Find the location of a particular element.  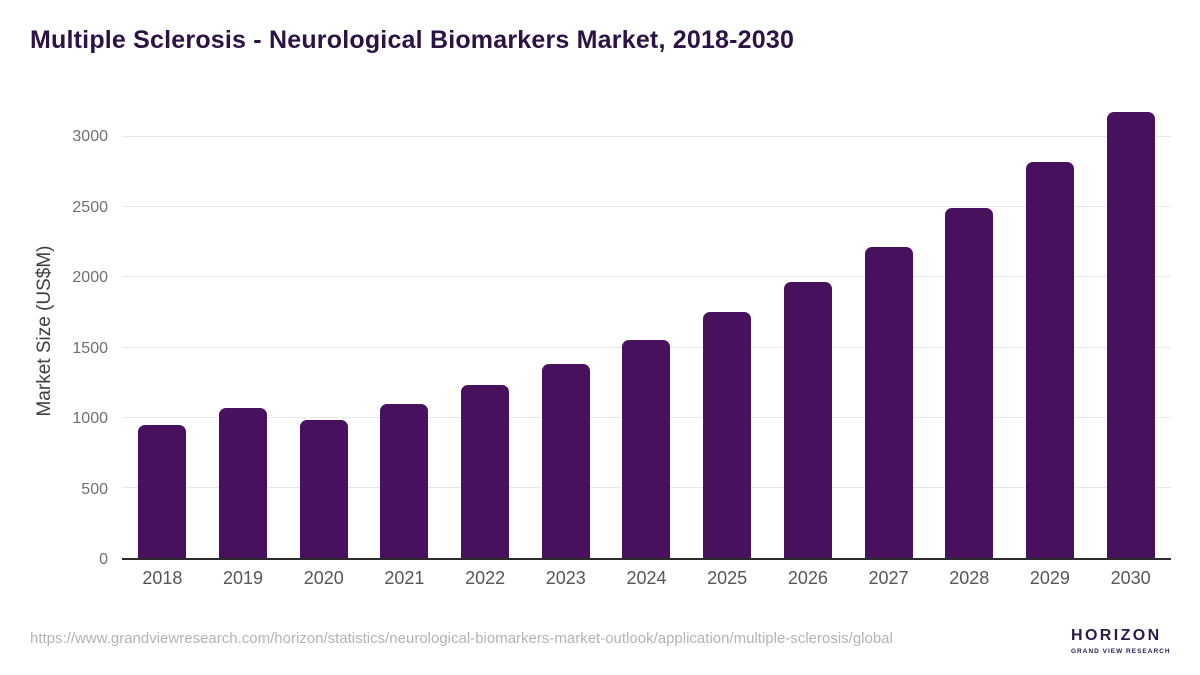

y-tick-label: 500 is located at coordinates (94, 489).